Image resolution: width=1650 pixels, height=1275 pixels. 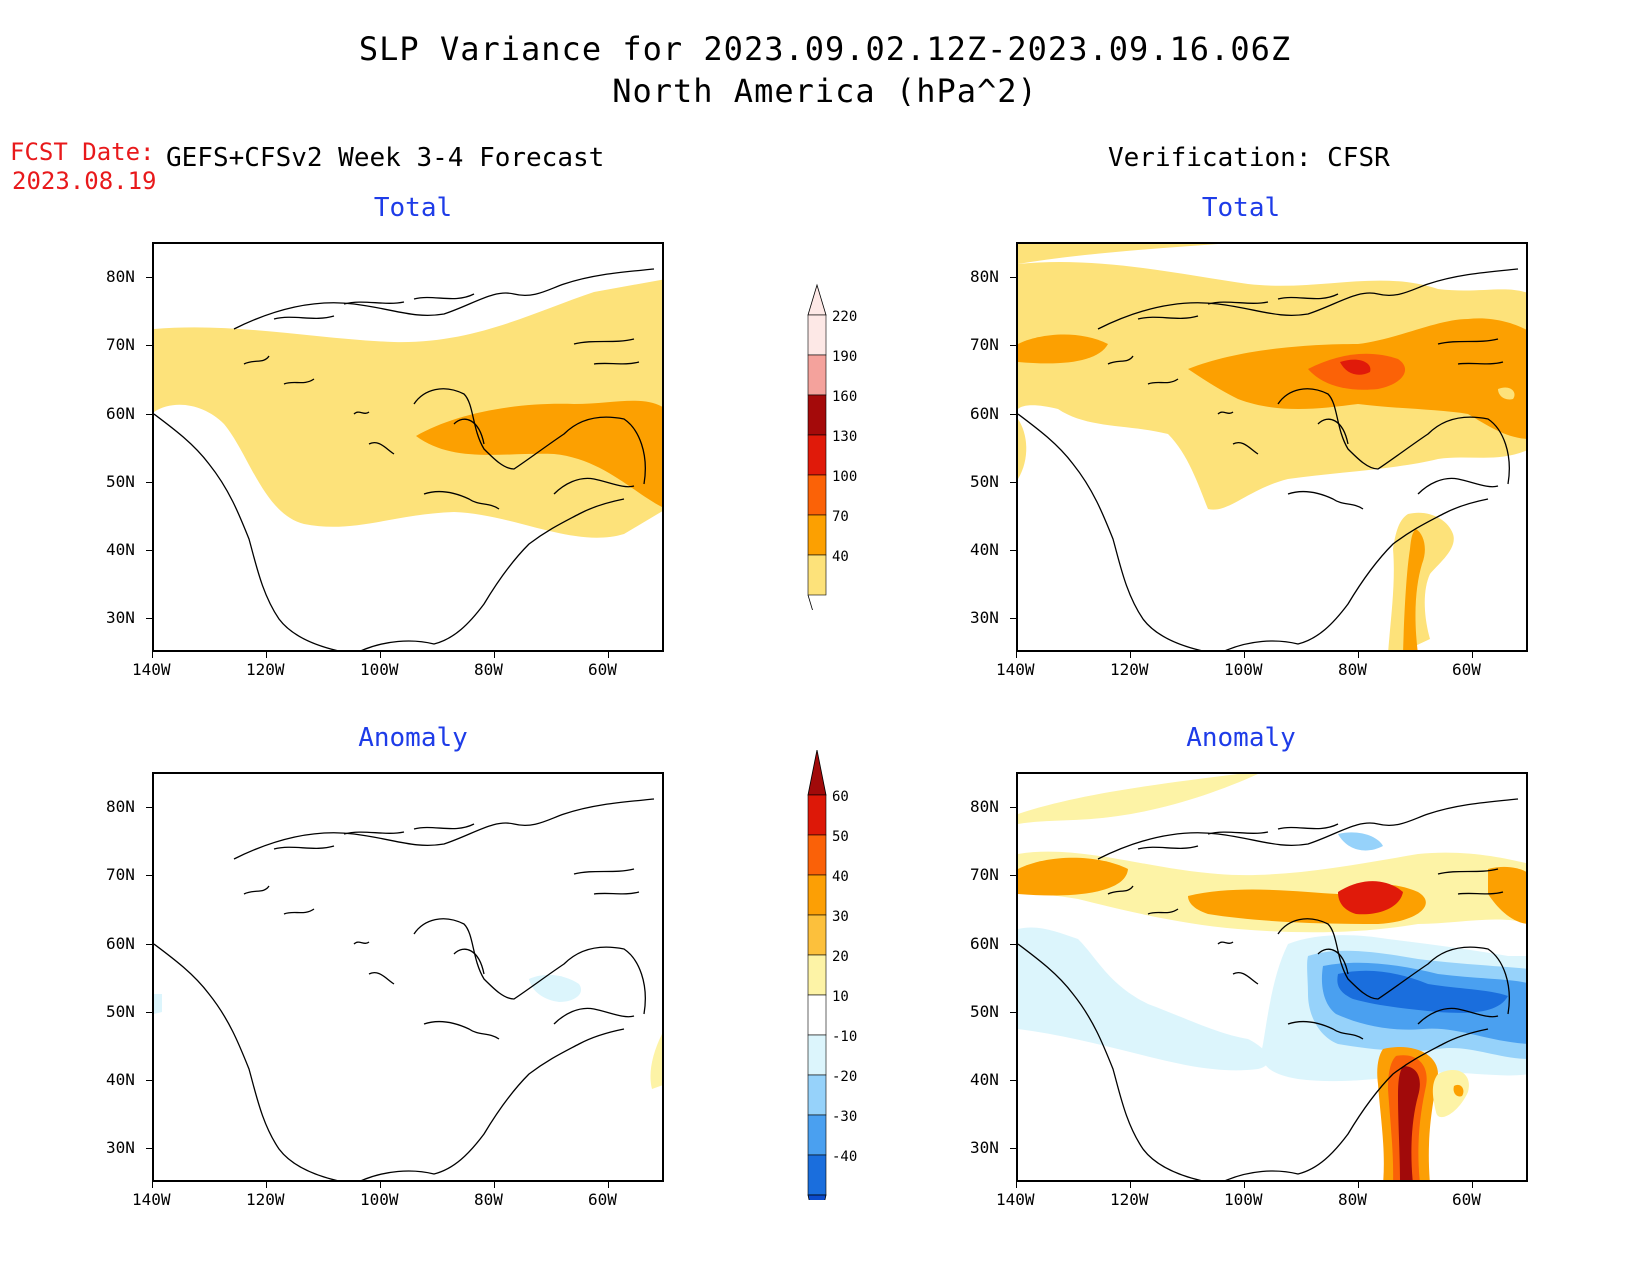 What do you see at coordinates (408, 459) in the screenshot?
I see `map-forecast-total-svg` at bounding box center [408, 459].